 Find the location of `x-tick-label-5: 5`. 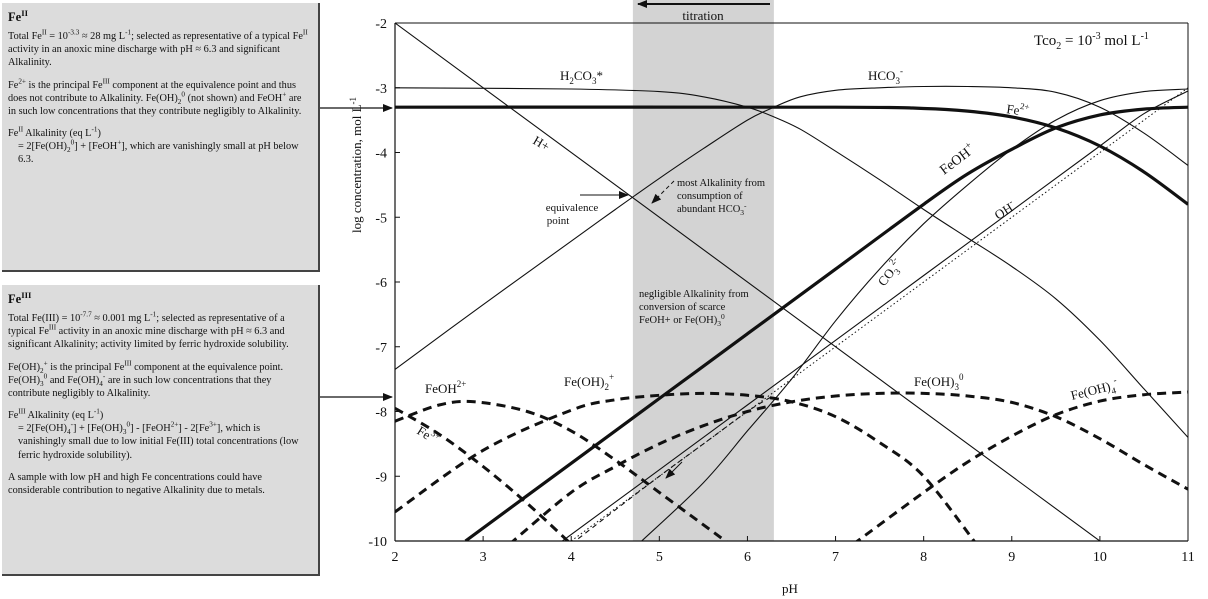

x-tick-label-5: 5 is located at coordinates (659, 557).